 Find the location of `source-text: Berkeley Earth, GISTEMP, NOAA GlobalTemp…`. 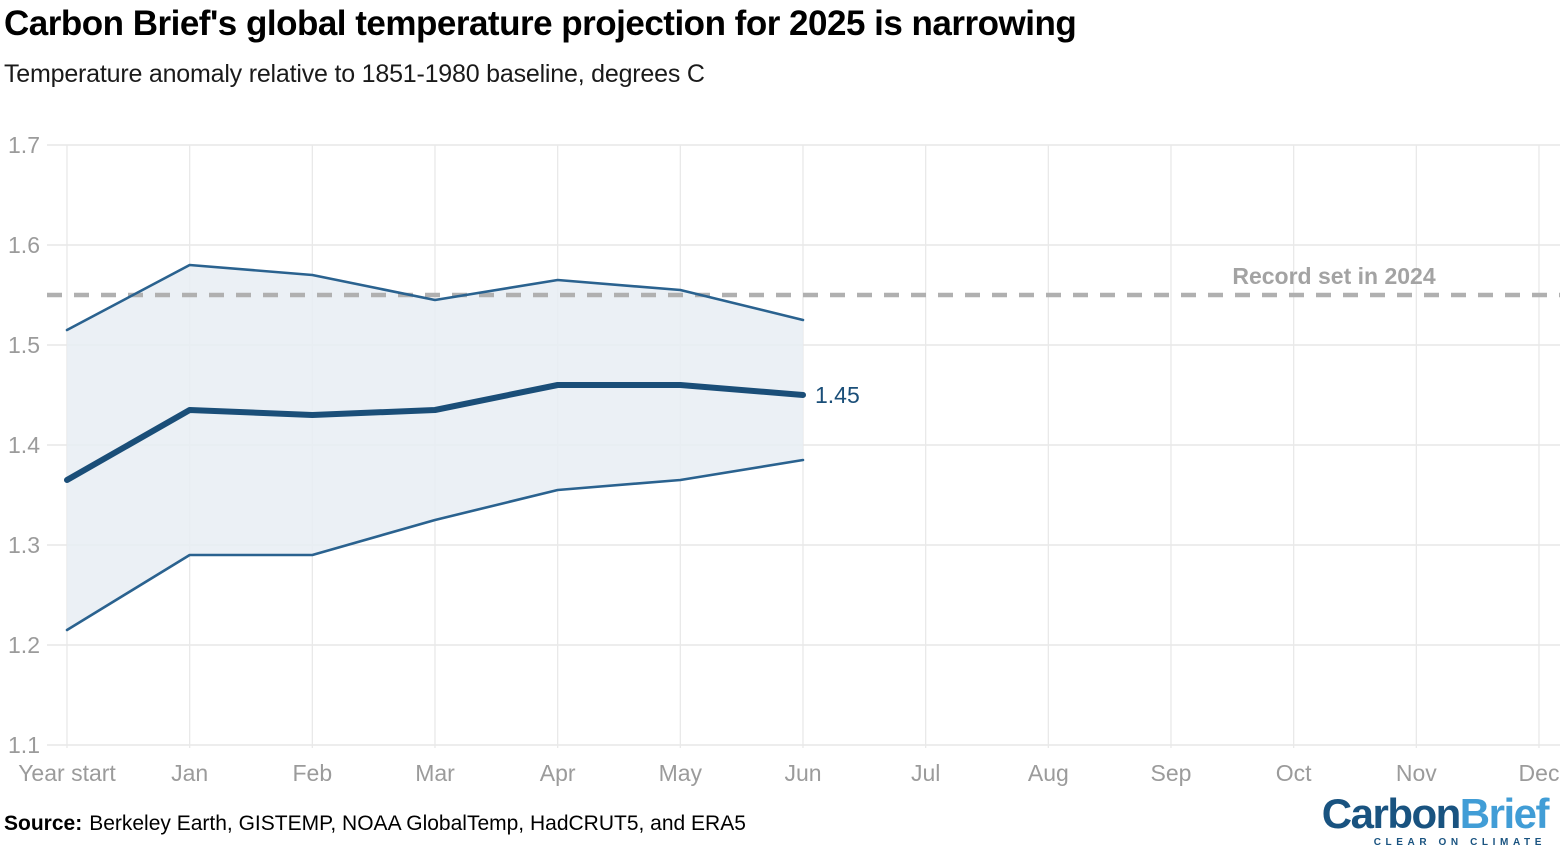

source-text: Berkeley Earth, GISTEMP, NOAA GlobalTemp… is located at coordinates (417, 823).